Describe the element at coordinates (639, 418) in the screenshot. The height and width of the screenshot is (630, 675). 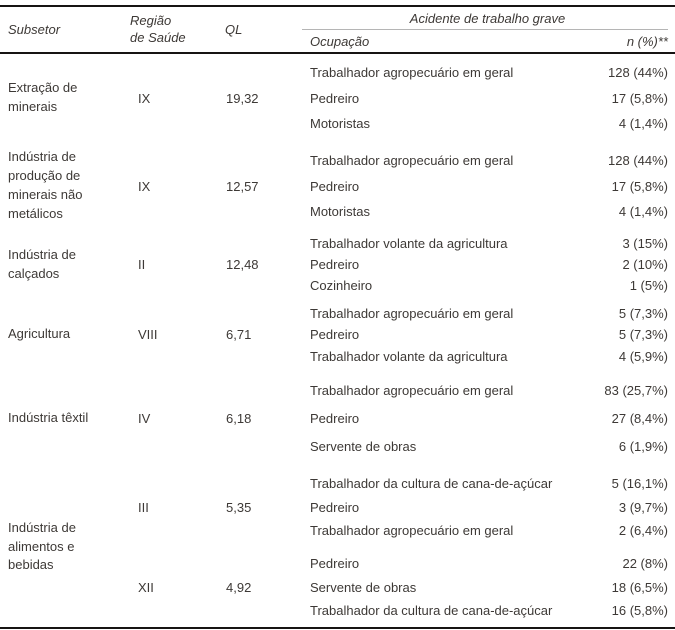
I see `count-cell: 27 (8,4%)` at that location.